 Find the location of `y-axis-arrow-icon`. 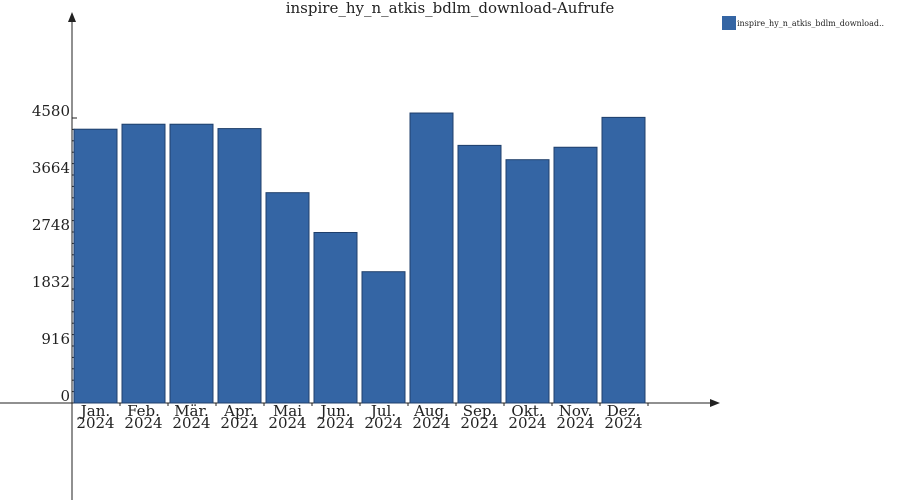

y-axis-arrow-icon is located at coordinates (72, 17).